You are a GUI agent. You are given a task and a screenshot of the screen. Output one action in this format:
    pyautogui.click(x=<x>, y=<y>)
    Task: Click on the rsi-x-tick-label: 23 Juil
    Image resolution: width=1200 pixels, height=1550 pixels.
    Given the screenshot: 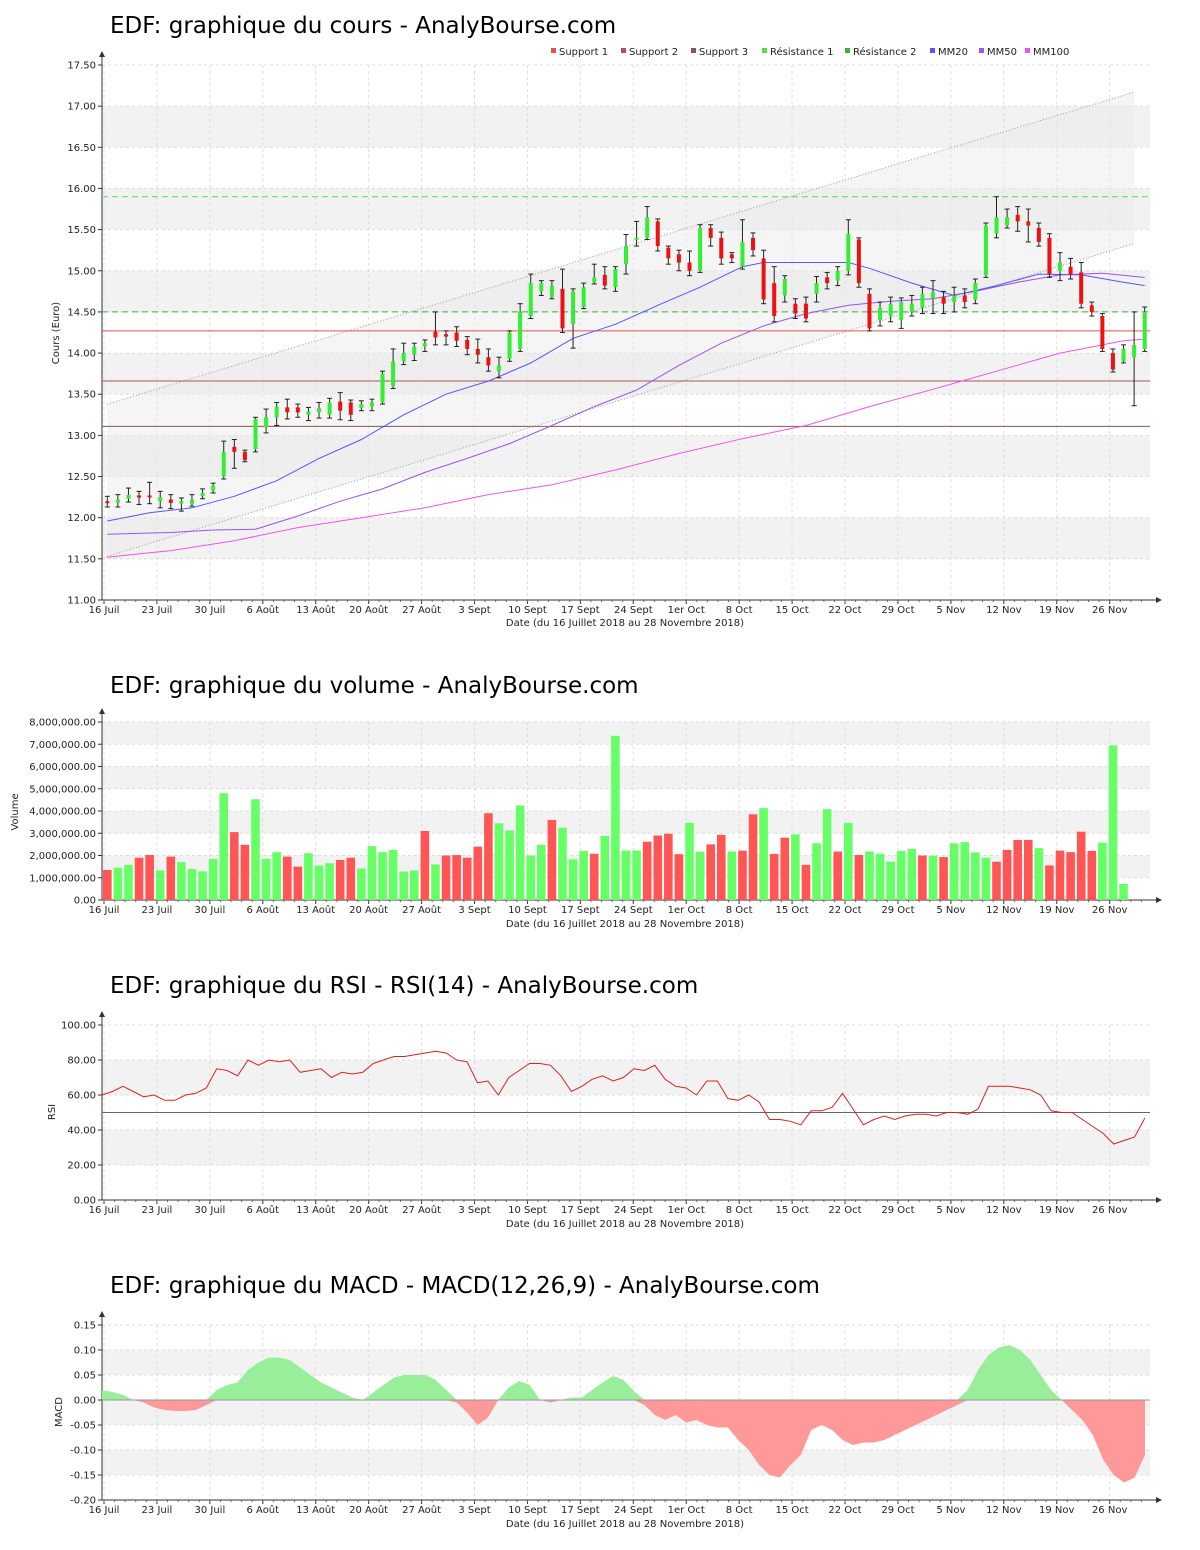 What is the action you would take?
    pyautogui.click(x=157, y=1210)
    